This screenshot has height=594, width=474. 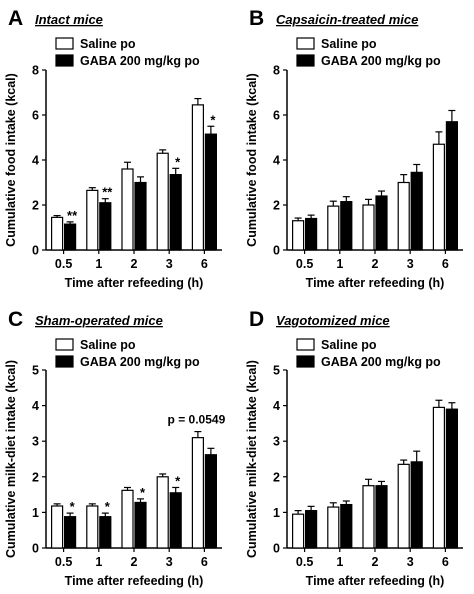 I want to click on x-tick-label: 6, so click(x=204, y=562).